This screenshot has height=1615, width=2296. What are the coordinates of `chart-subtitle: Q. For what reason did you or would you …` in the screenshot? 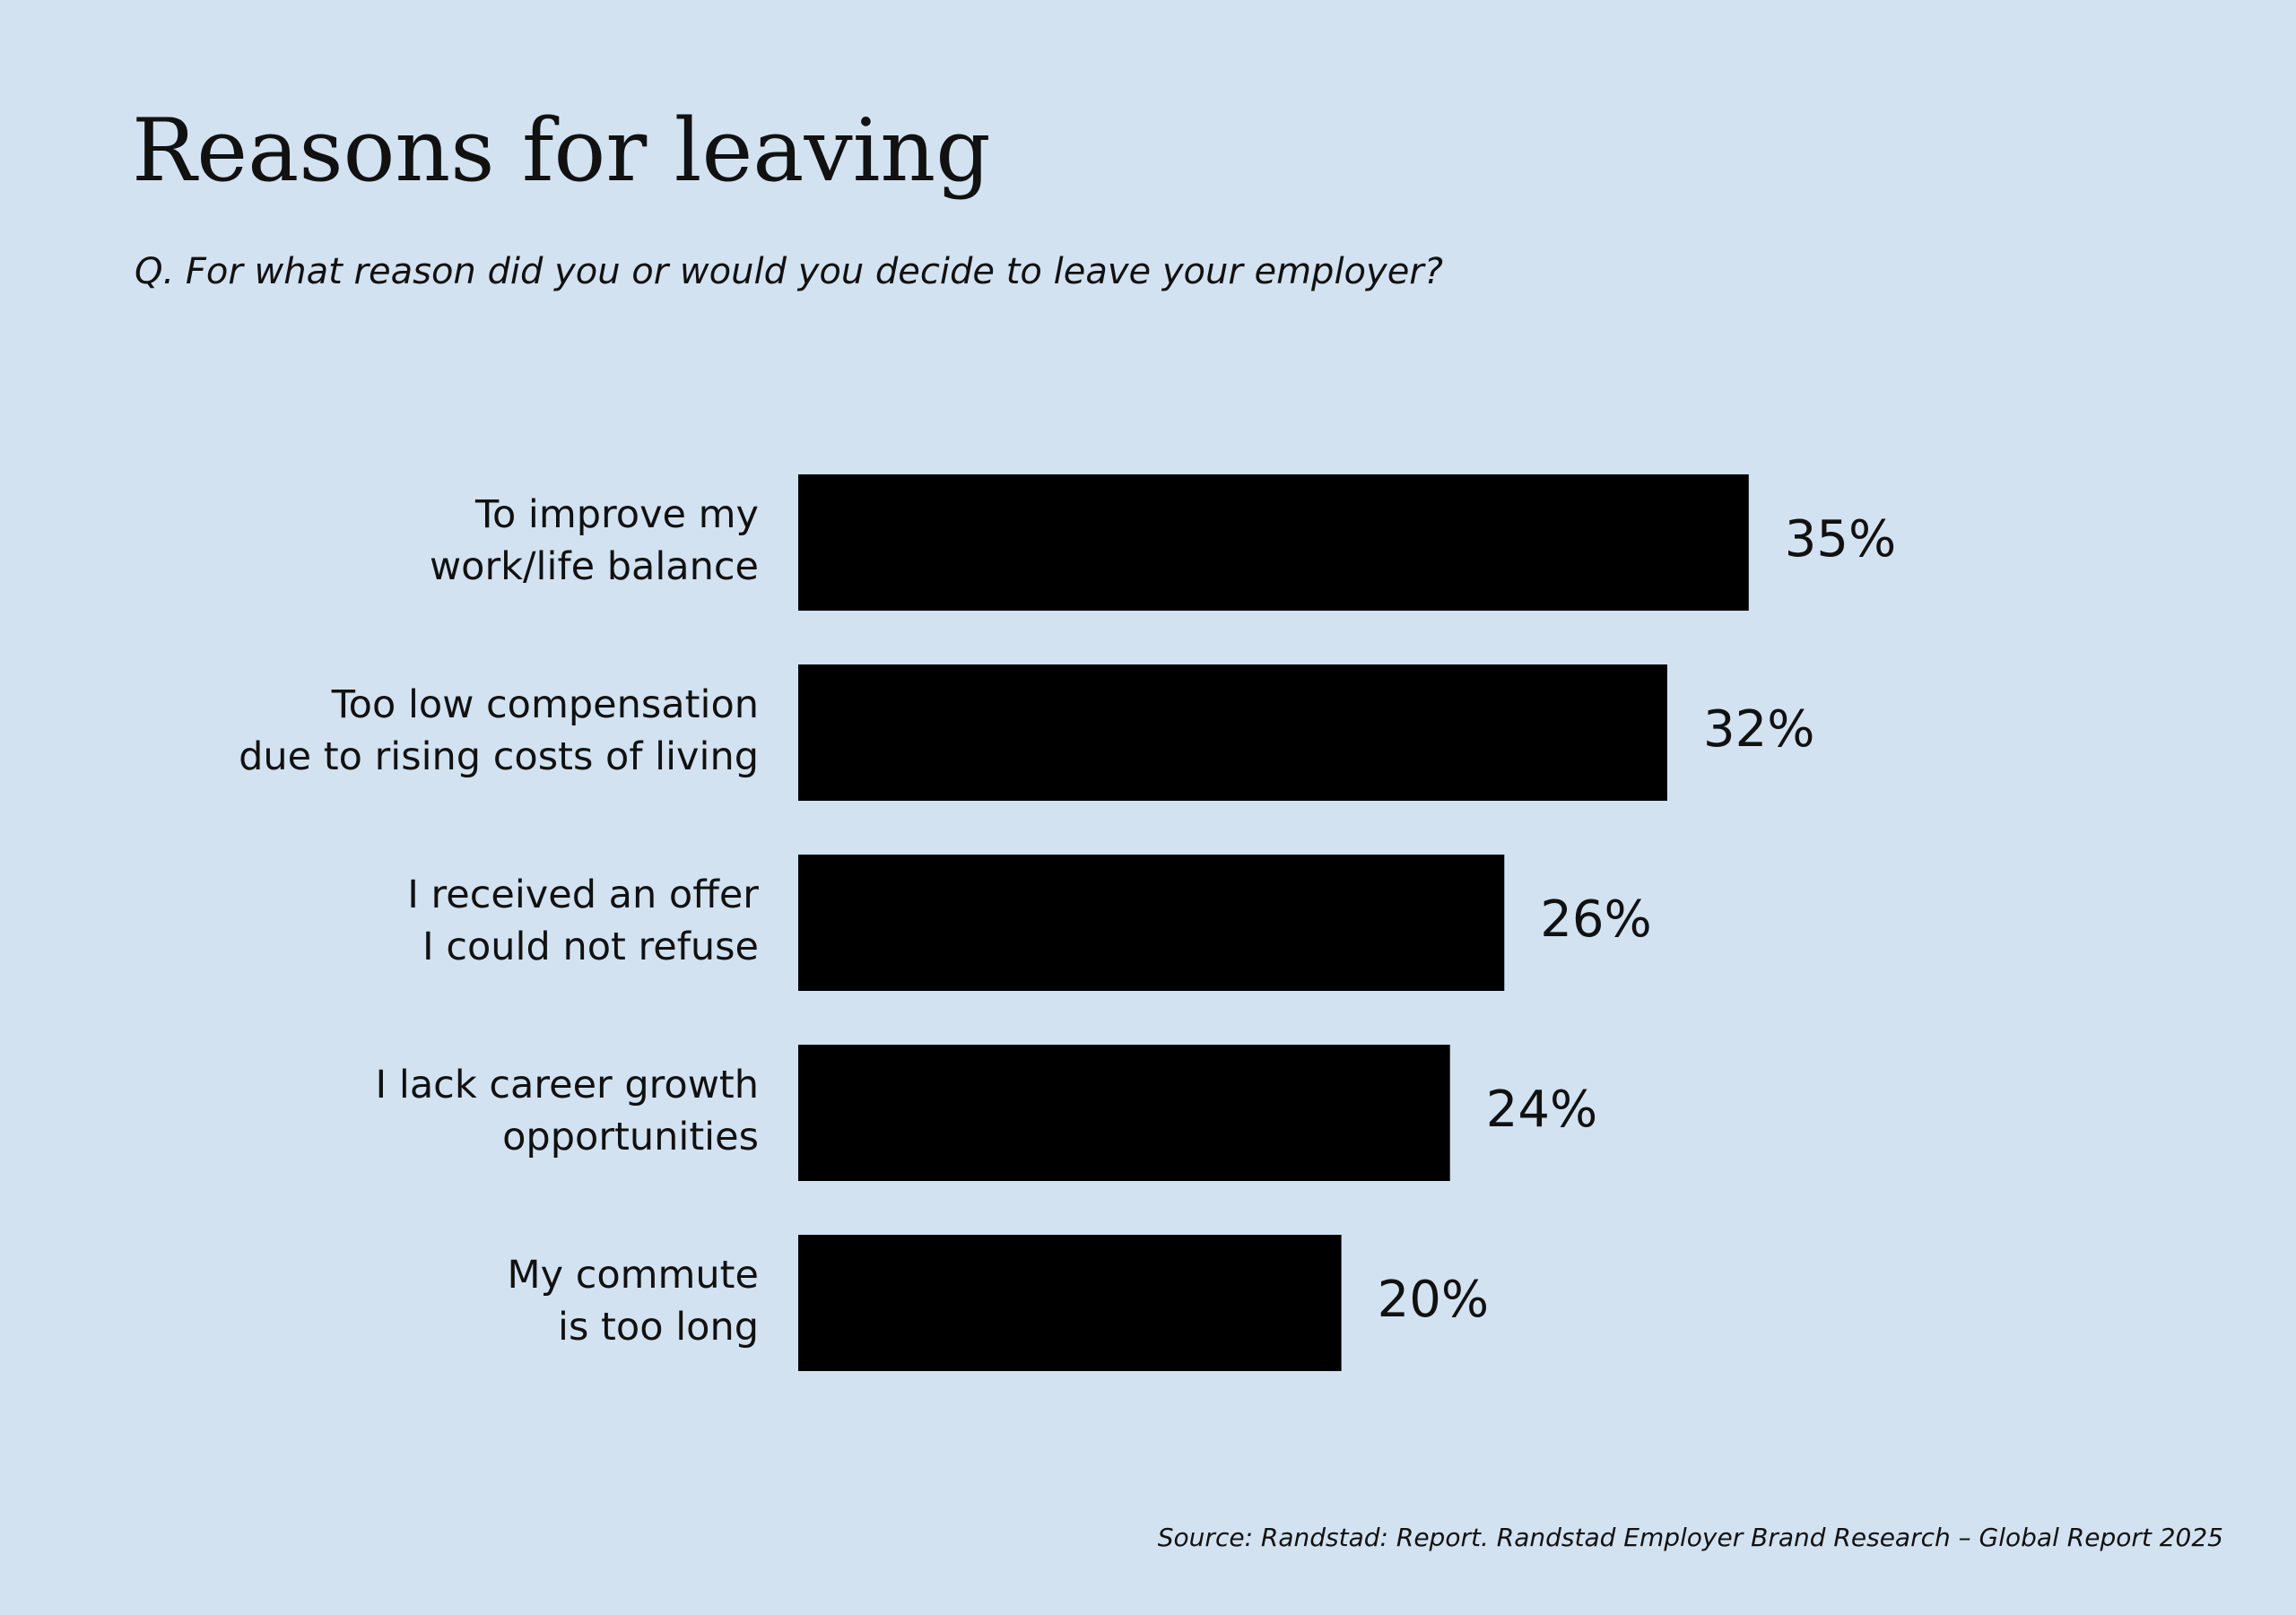 It's located at (789, 271).